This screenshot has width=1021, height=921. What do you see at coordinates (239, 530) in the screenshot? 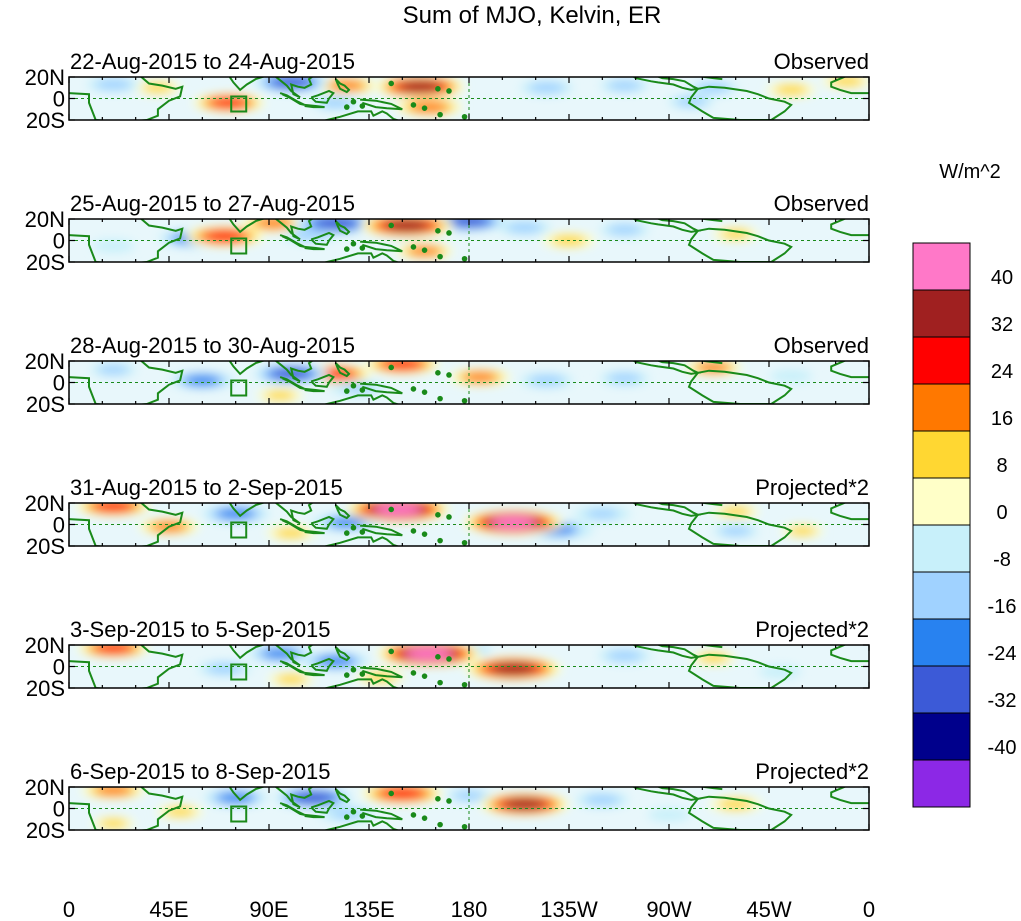
I see `region-box` at bounding box center [239, 530].